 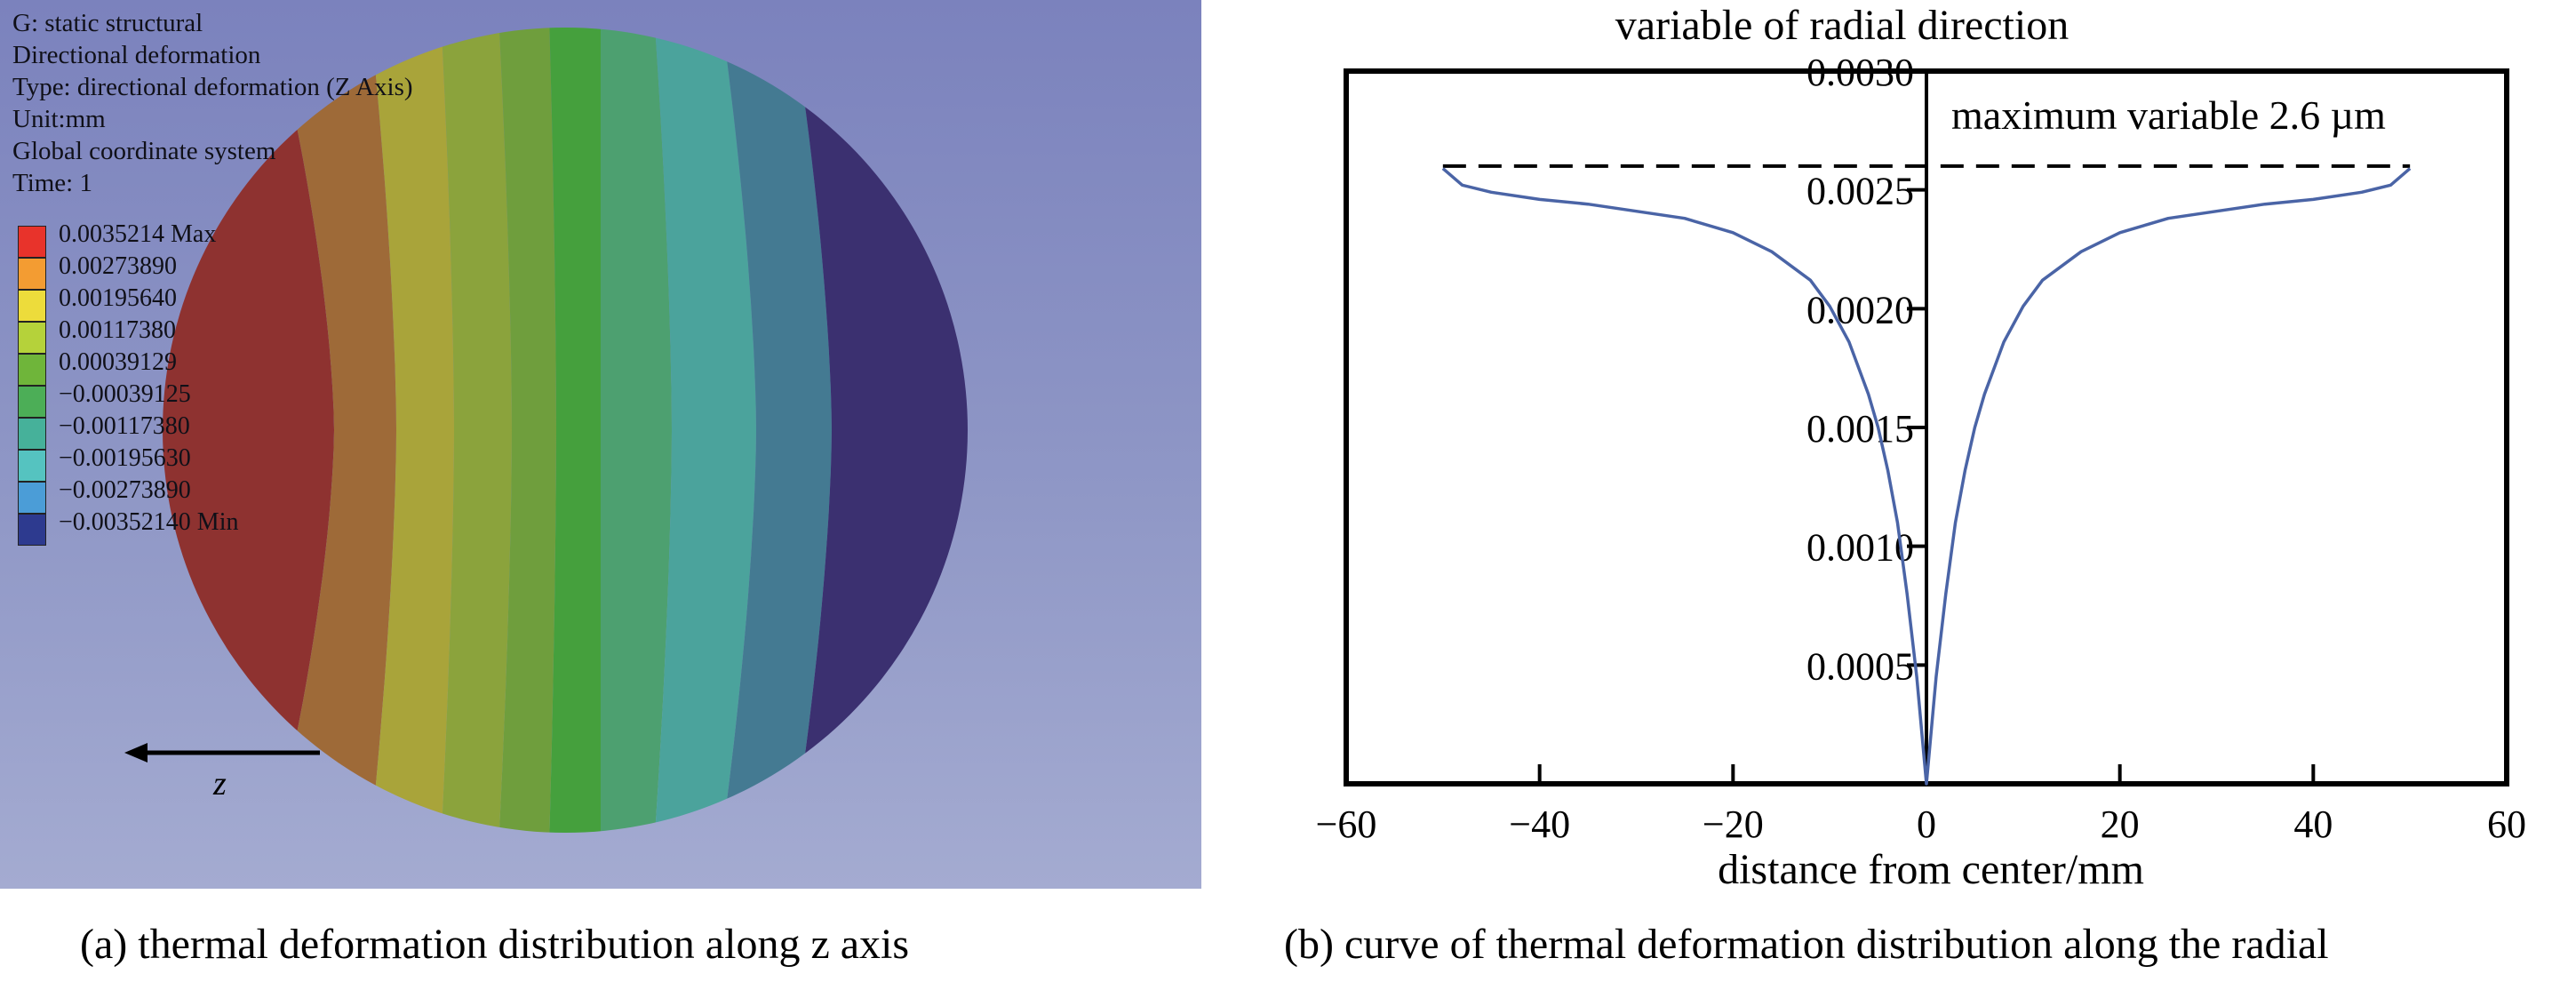 I want to click on y-tick-label: 0.0005, so click(x=1860, y=666).